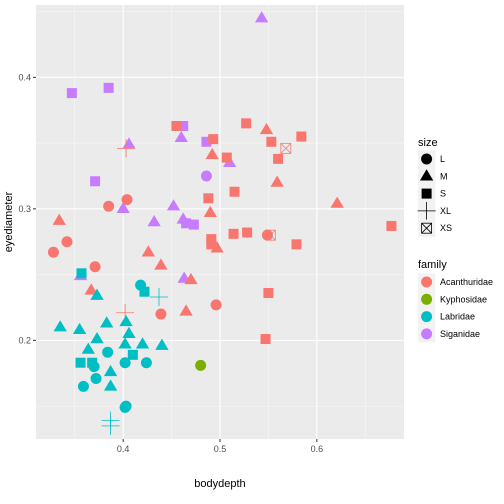  What do you see at coordinates (460, 334) in the screenshot?
I see `family-legend-label: Siganidae` at bounding box center [460, 334].